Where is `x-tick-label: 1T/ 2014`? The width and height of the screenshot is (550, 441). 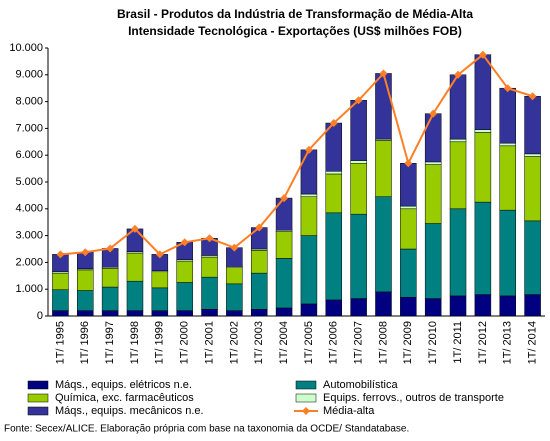 x-tick-label: 1T/ 2014 is located at coordinates (532, 342).